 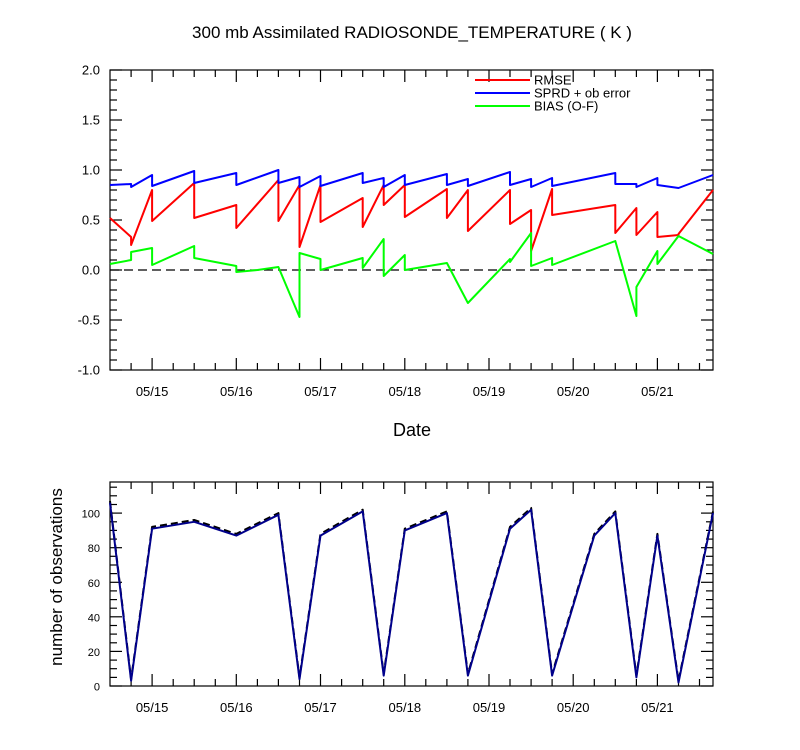 What do you see at coordinates (412, 430) in the screenshot?
I see `x-axis-label: Date` at bounding box center [412, 430].